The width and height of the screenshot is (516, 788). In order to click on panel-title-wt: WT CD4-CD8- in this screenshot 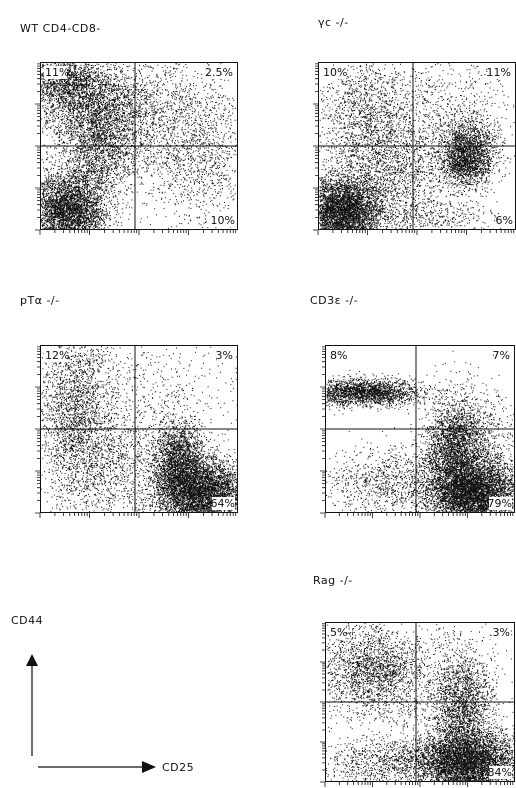, I will do `click(60, 28)`.